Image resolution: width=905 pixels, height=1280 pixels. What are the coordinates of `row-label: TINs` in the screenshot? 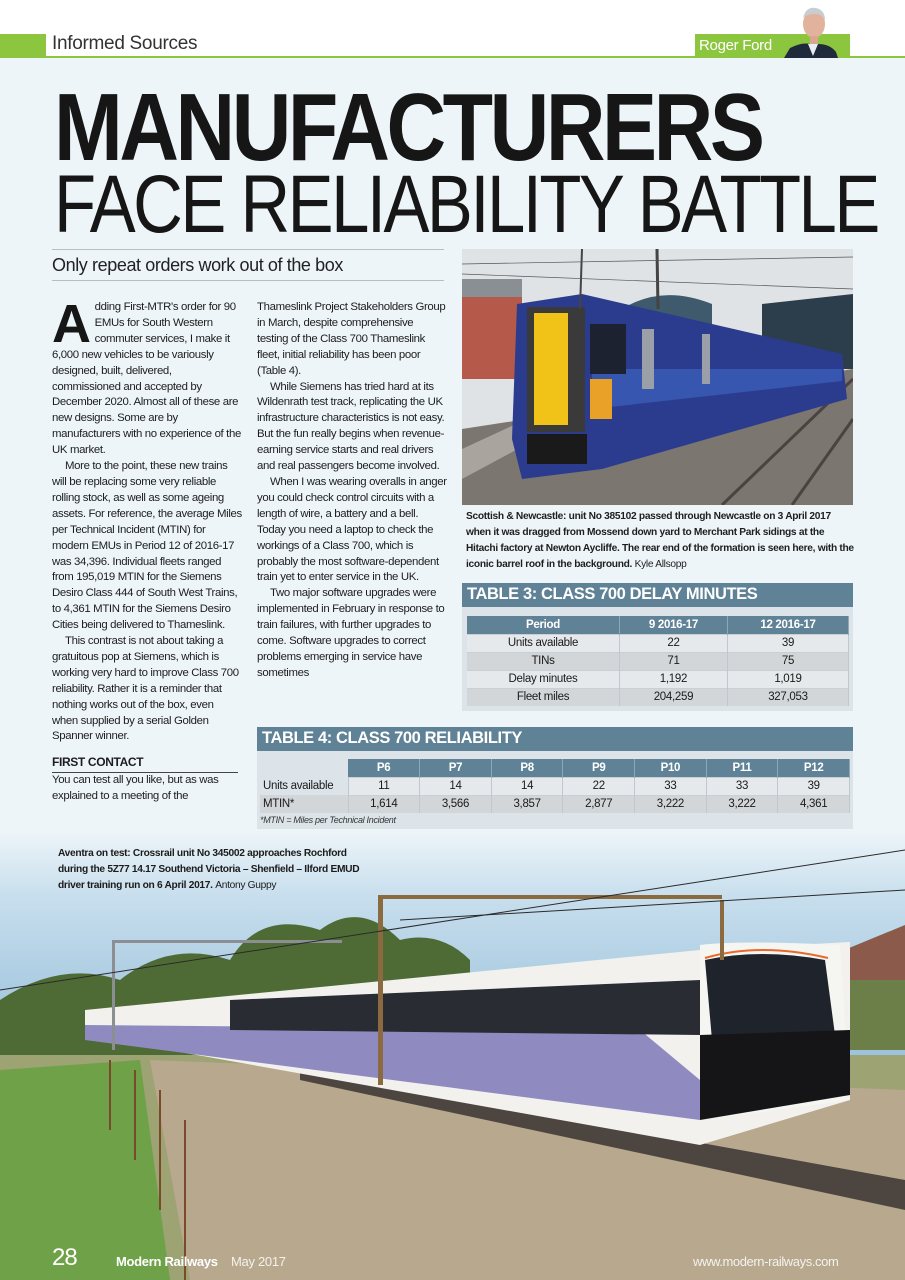 It's located at (543, 660).